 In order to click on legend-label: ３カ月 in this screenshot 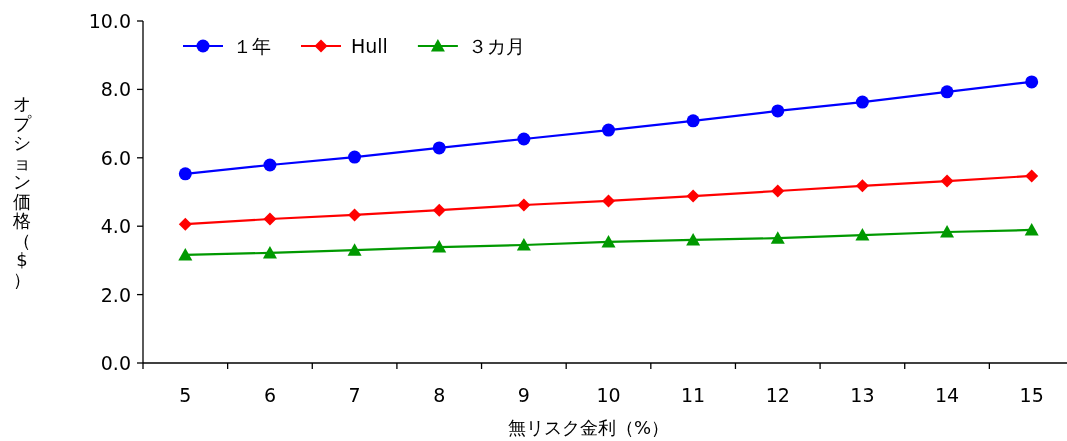, I will do `click(496, 46)`.